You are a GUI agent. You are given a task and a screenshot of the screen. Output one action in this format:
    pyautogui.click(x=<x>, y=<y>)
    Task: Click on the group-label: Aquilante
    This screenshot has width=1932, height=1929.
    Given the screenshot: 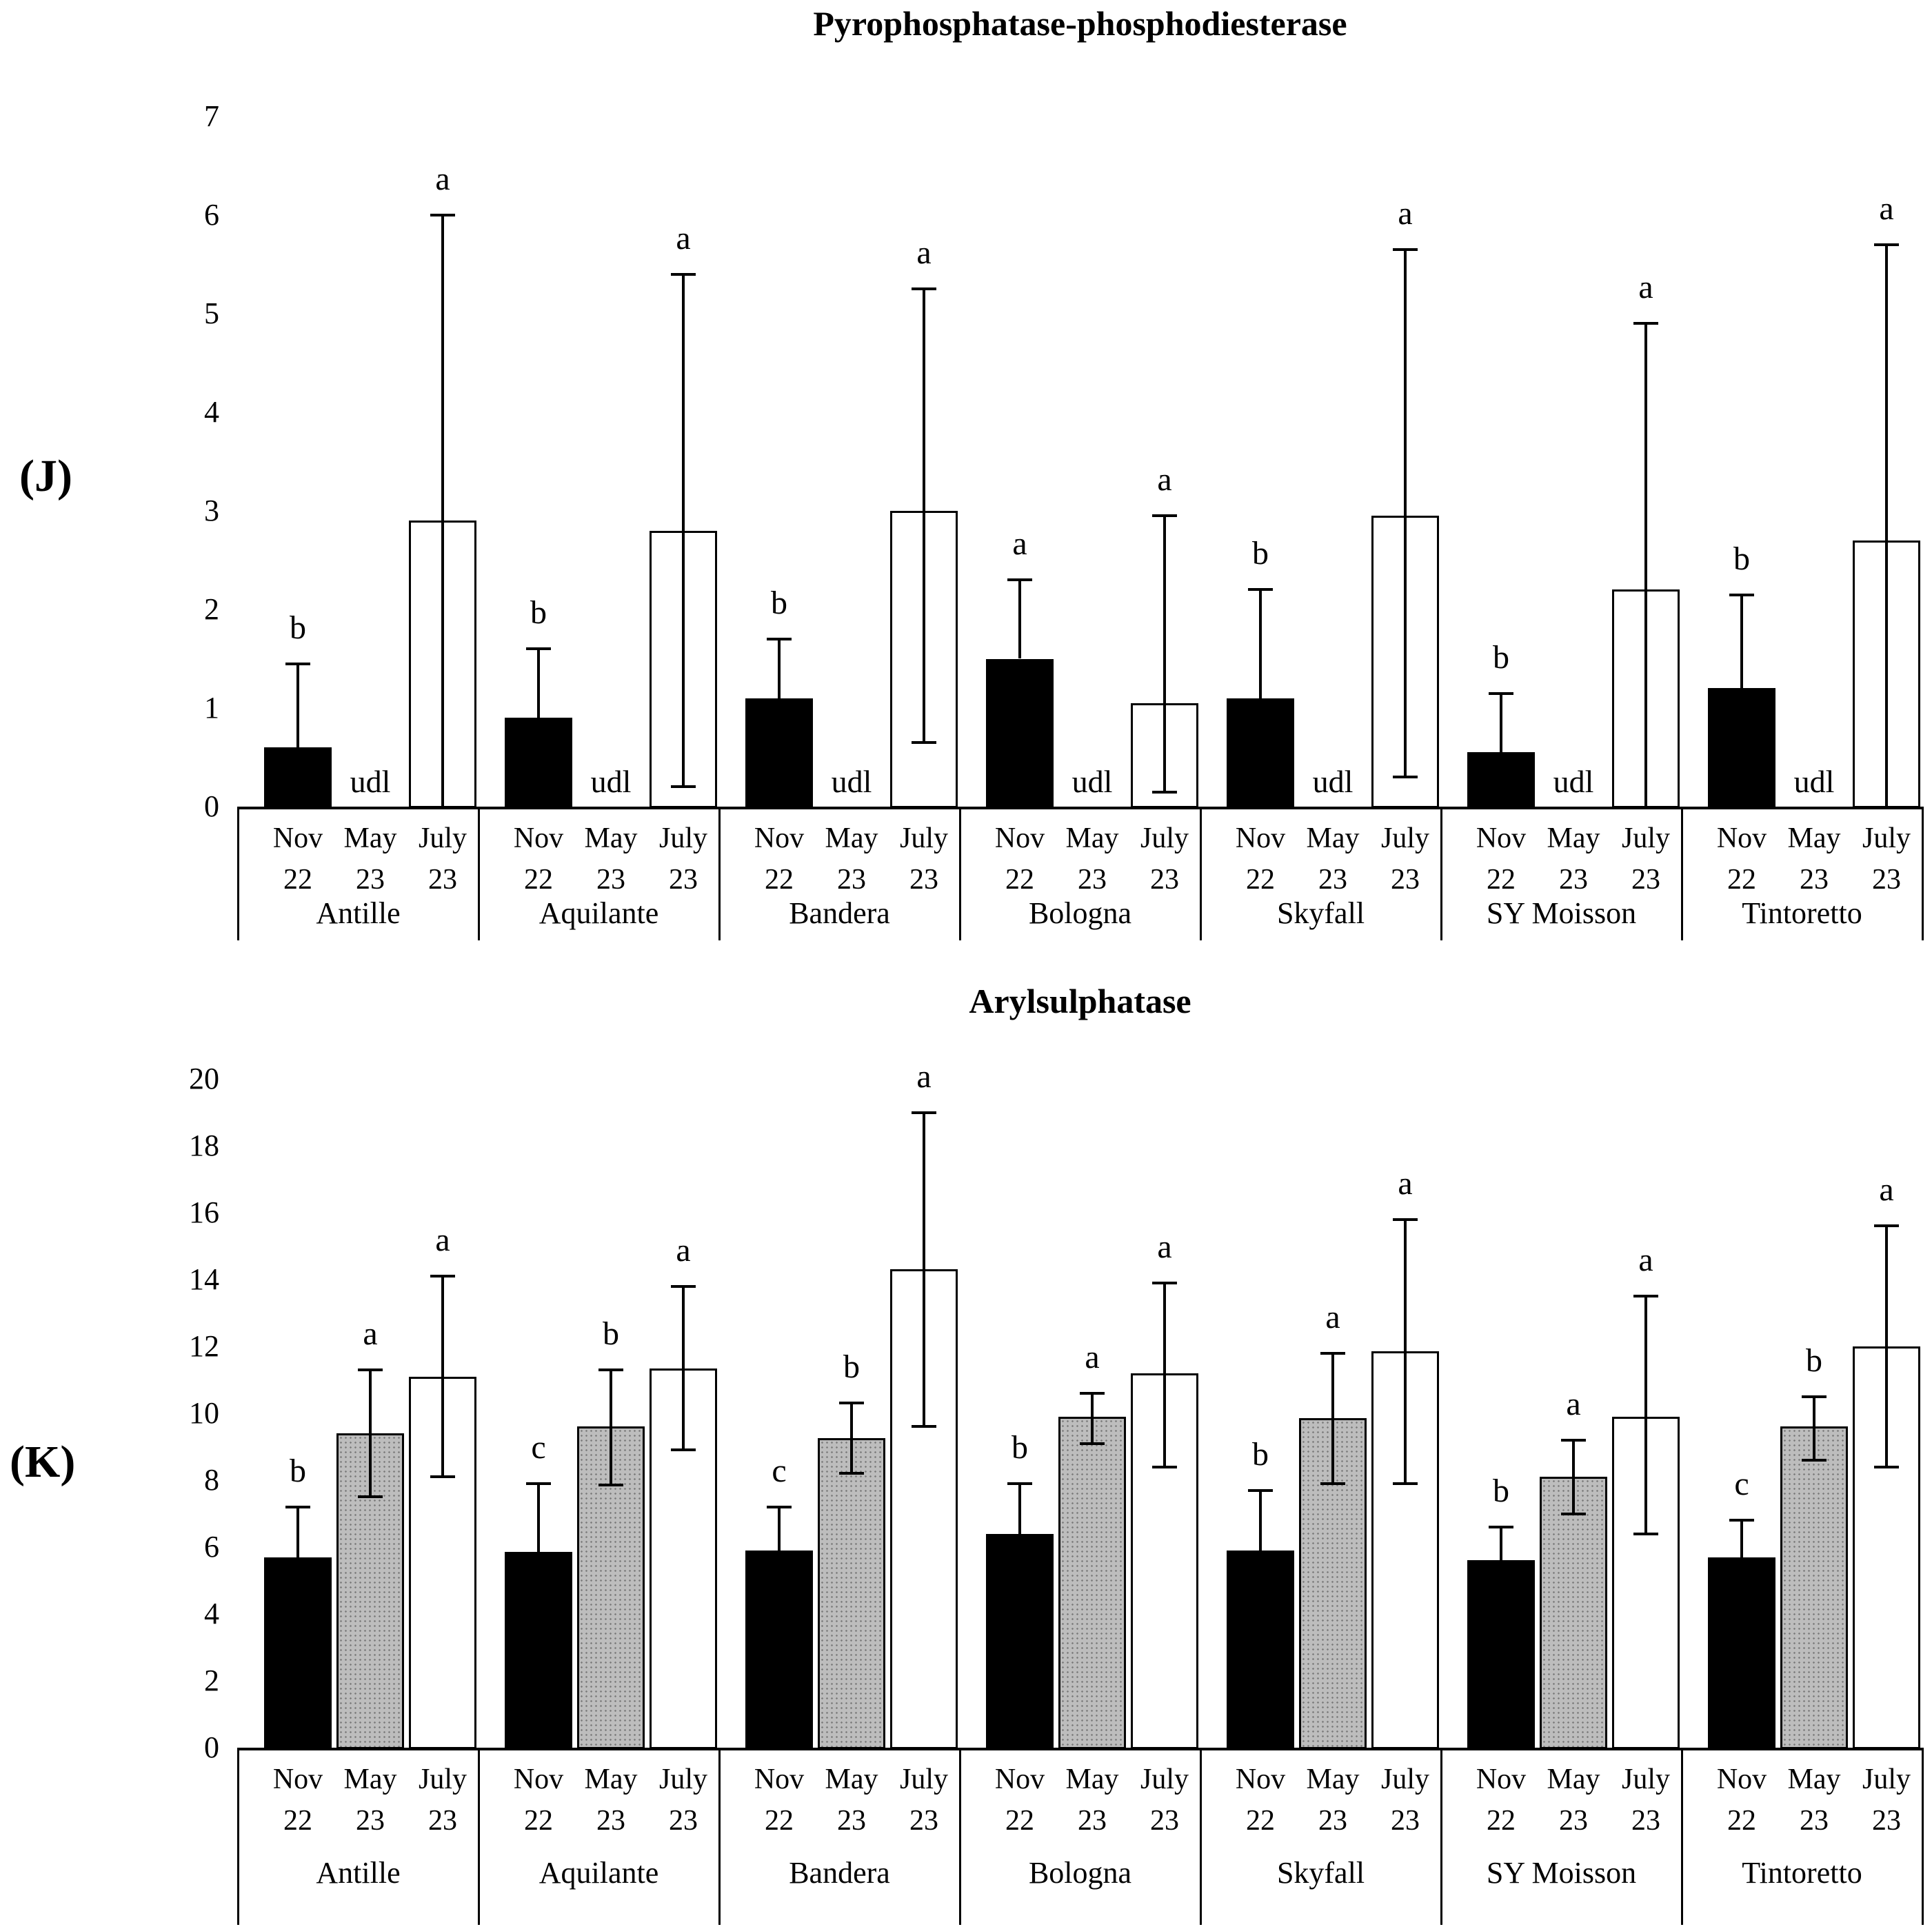 What is the action you would take?
    pyautogui.click(x=599, y=1873)
    